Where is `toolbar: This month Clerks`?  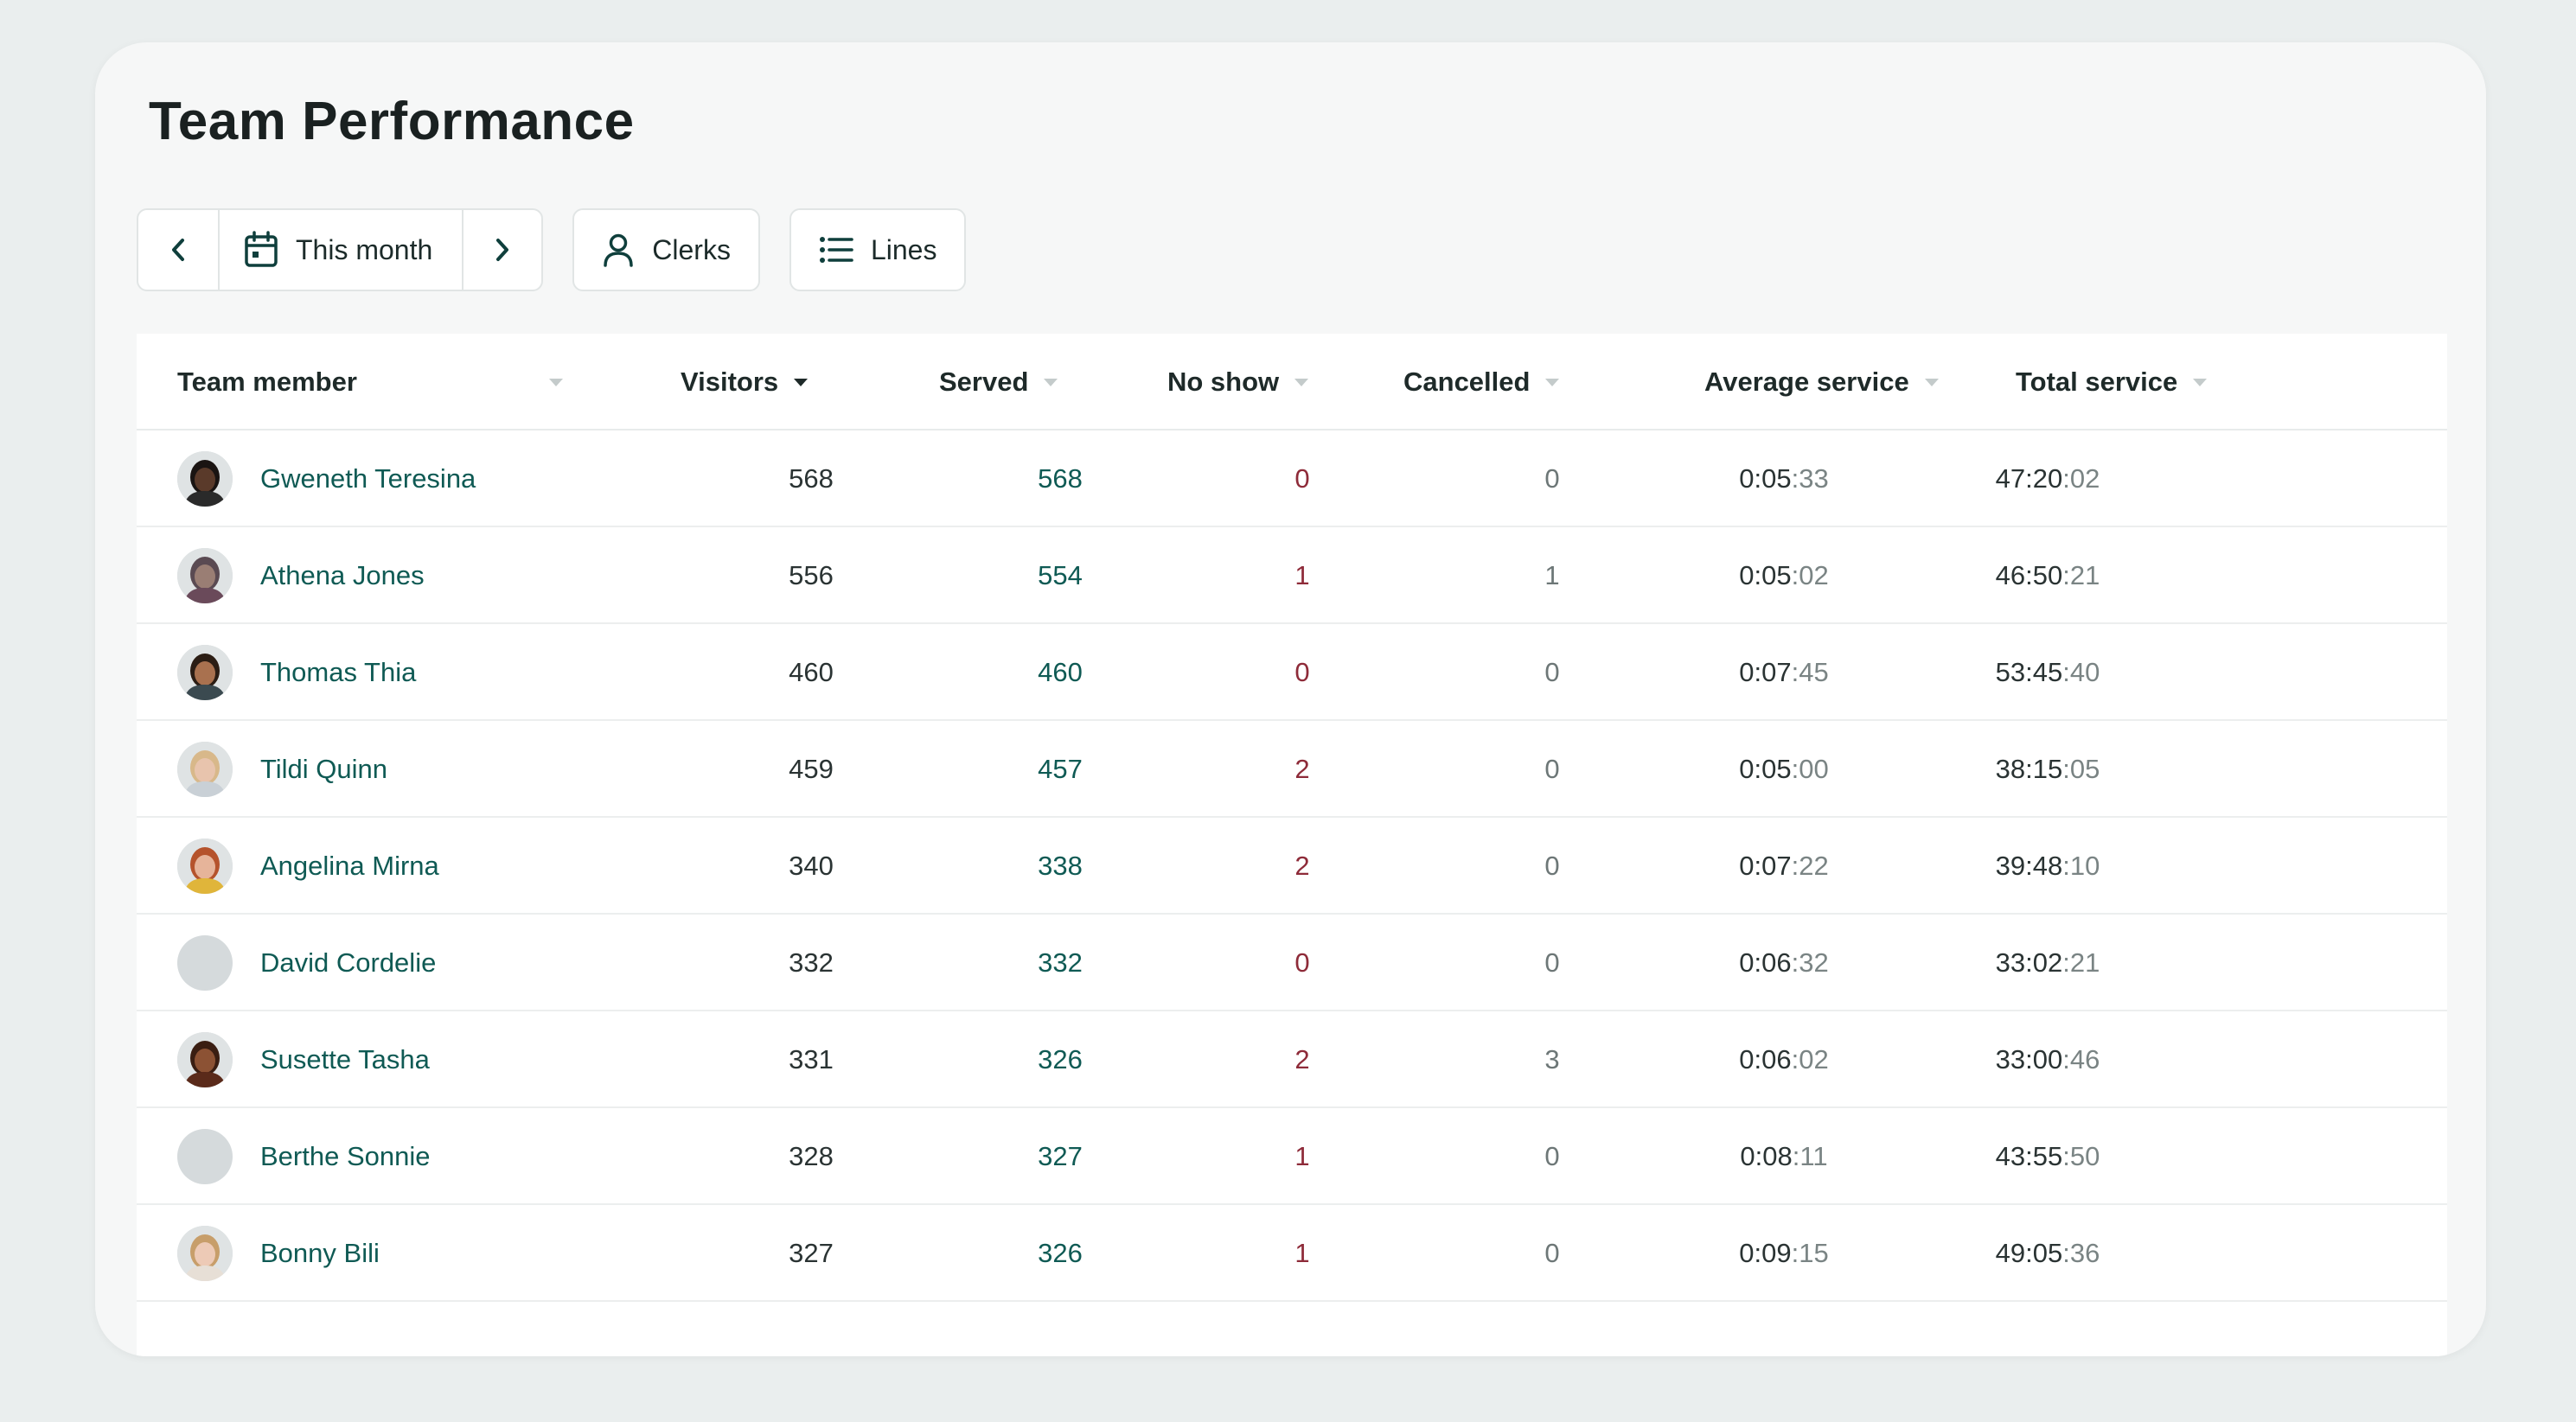
toolbar: This month Clerks is located at coordinates (552, 250).